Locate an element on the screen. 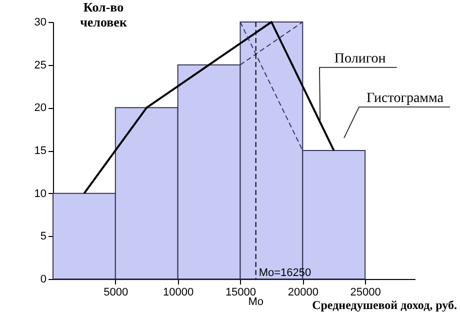  y-axis-title: Кол-во человек is located at coordinates (104, 15).